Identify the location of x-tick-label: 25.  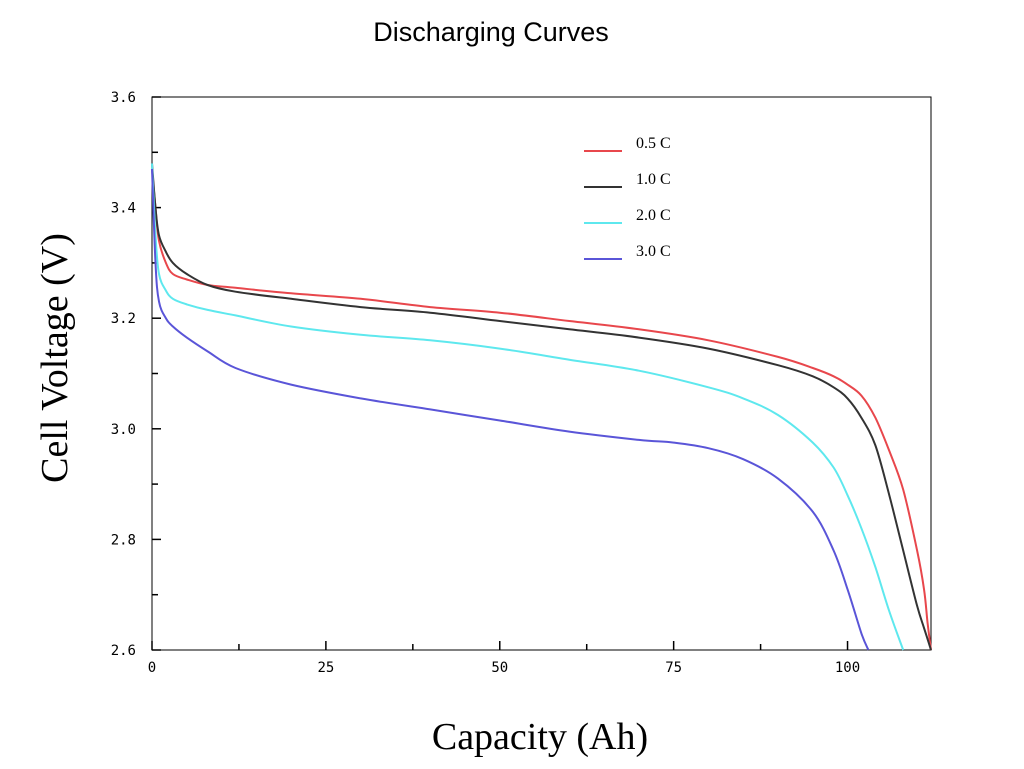
(325, 668).